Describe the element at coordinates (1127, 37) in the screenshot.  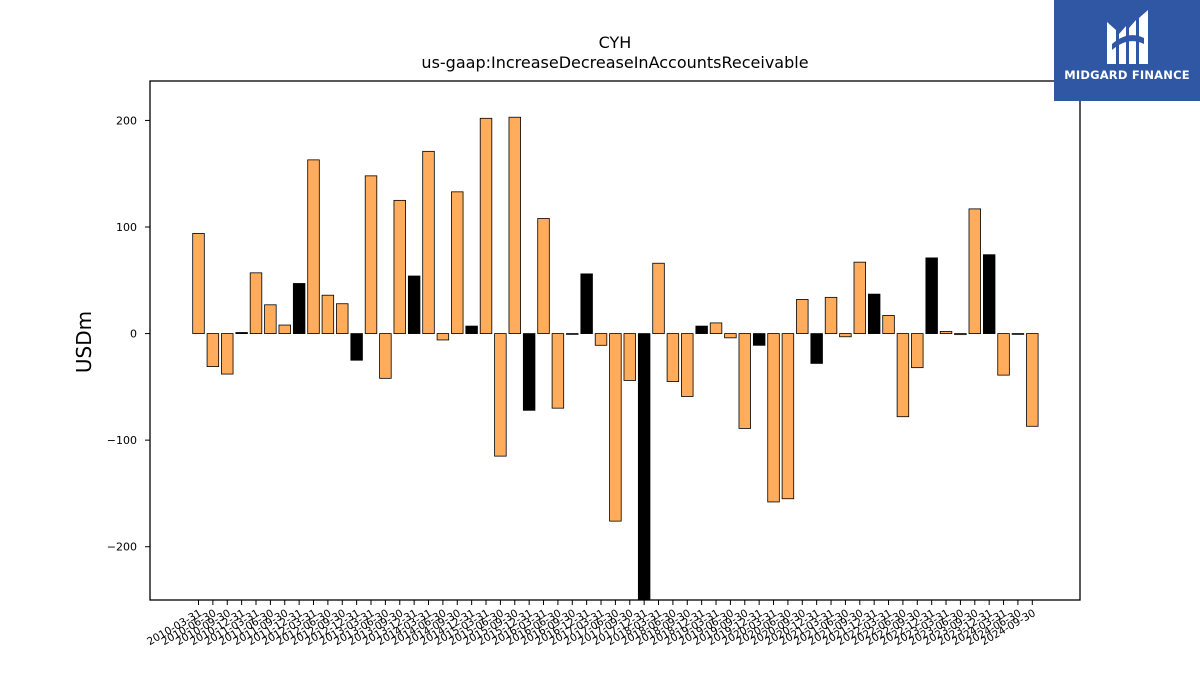
I see `midgard-m-logo-icon` at that location.